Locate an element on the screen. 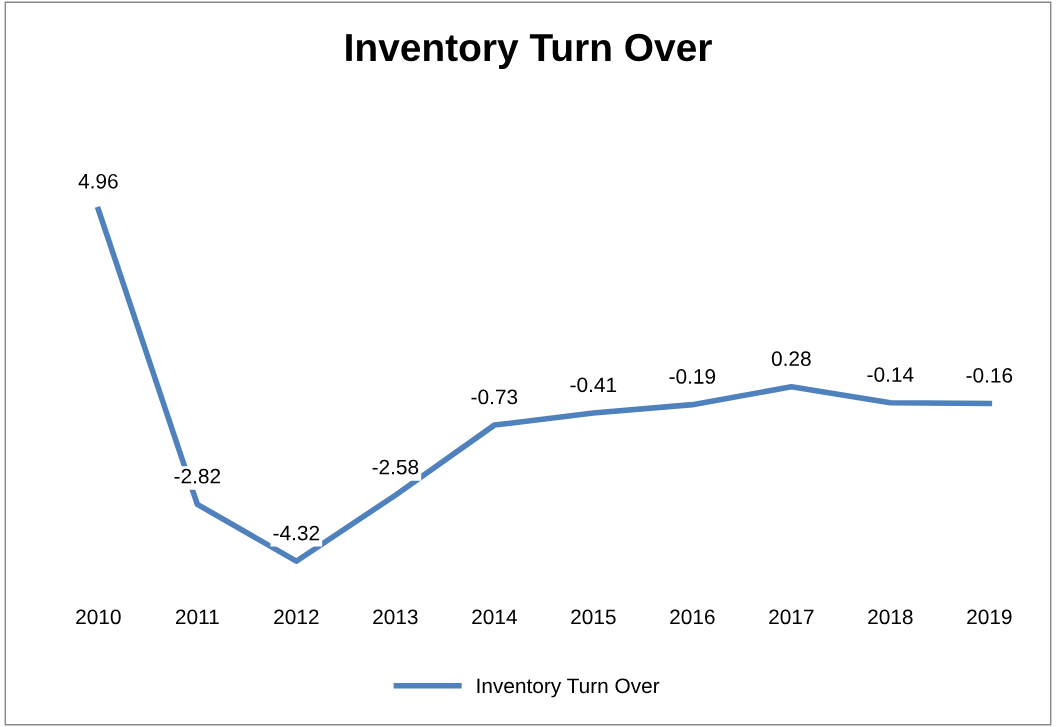 Image resolution: width=1056 pixels, height=727 pixels. x-tick-label: 2015 is located at coordinates (593, 617).